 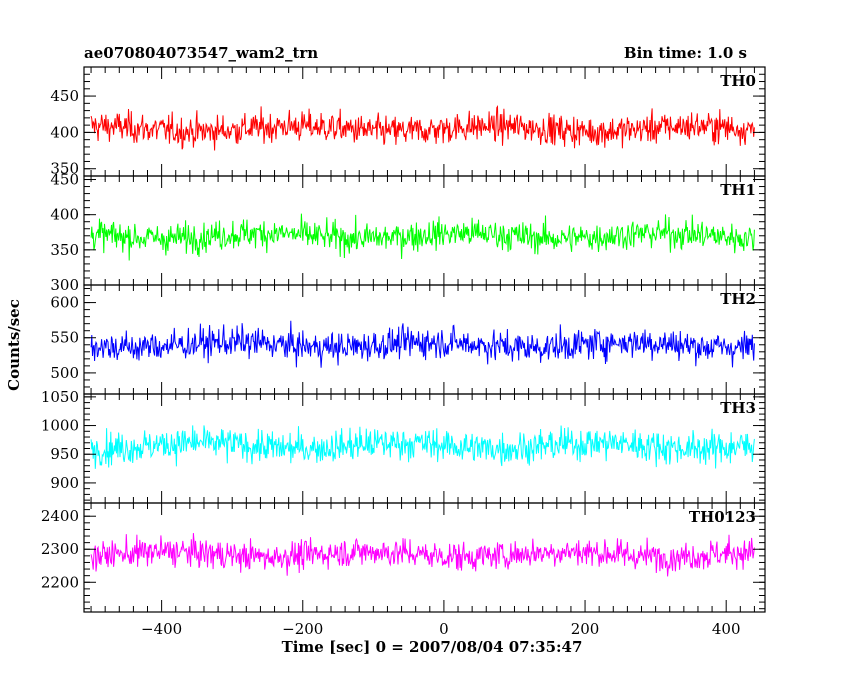 What do you see at coordinates (585, 629) in the screenshot?
I see `x-tick-label: 200` at bounding box center [585, 629].